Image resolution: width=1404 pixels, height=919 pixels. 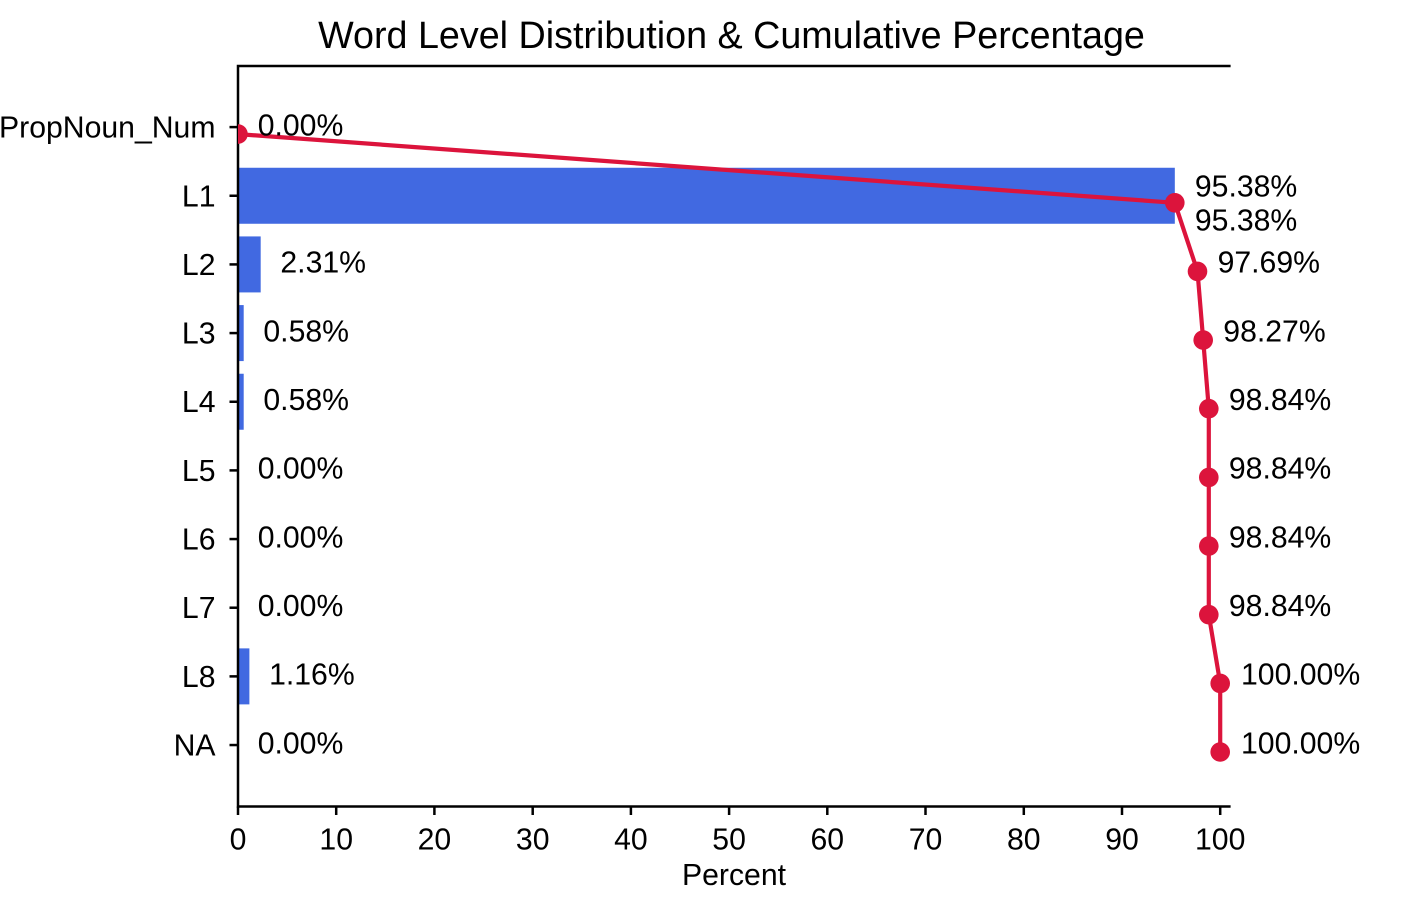 What do you see at coordinates (199, 540) in the screenshot?
I see `svg-text: L6` at bounding box center [199, 540].